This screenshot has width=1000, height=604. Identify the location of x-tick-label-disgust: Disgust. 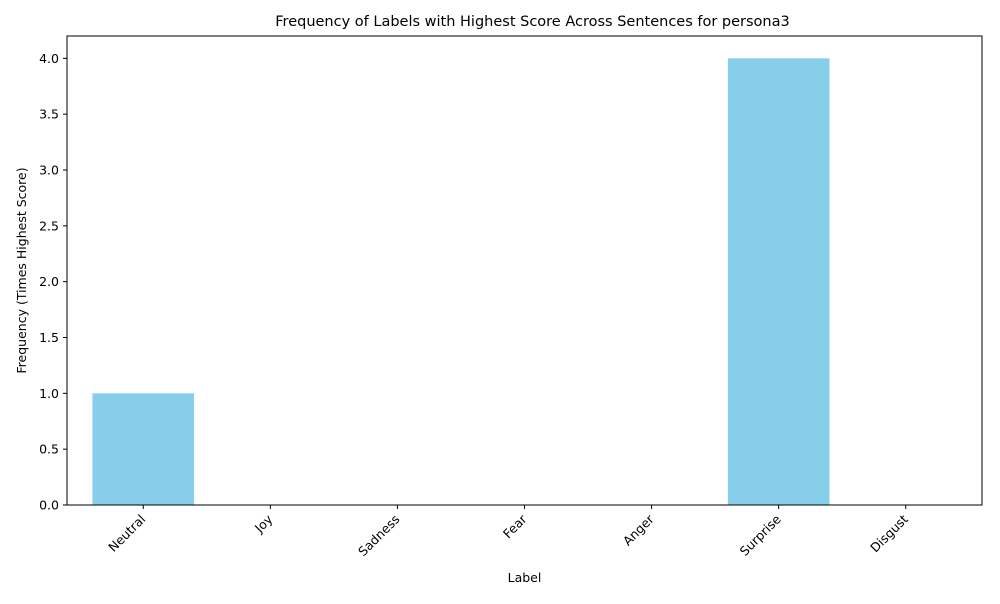
(889, 533).